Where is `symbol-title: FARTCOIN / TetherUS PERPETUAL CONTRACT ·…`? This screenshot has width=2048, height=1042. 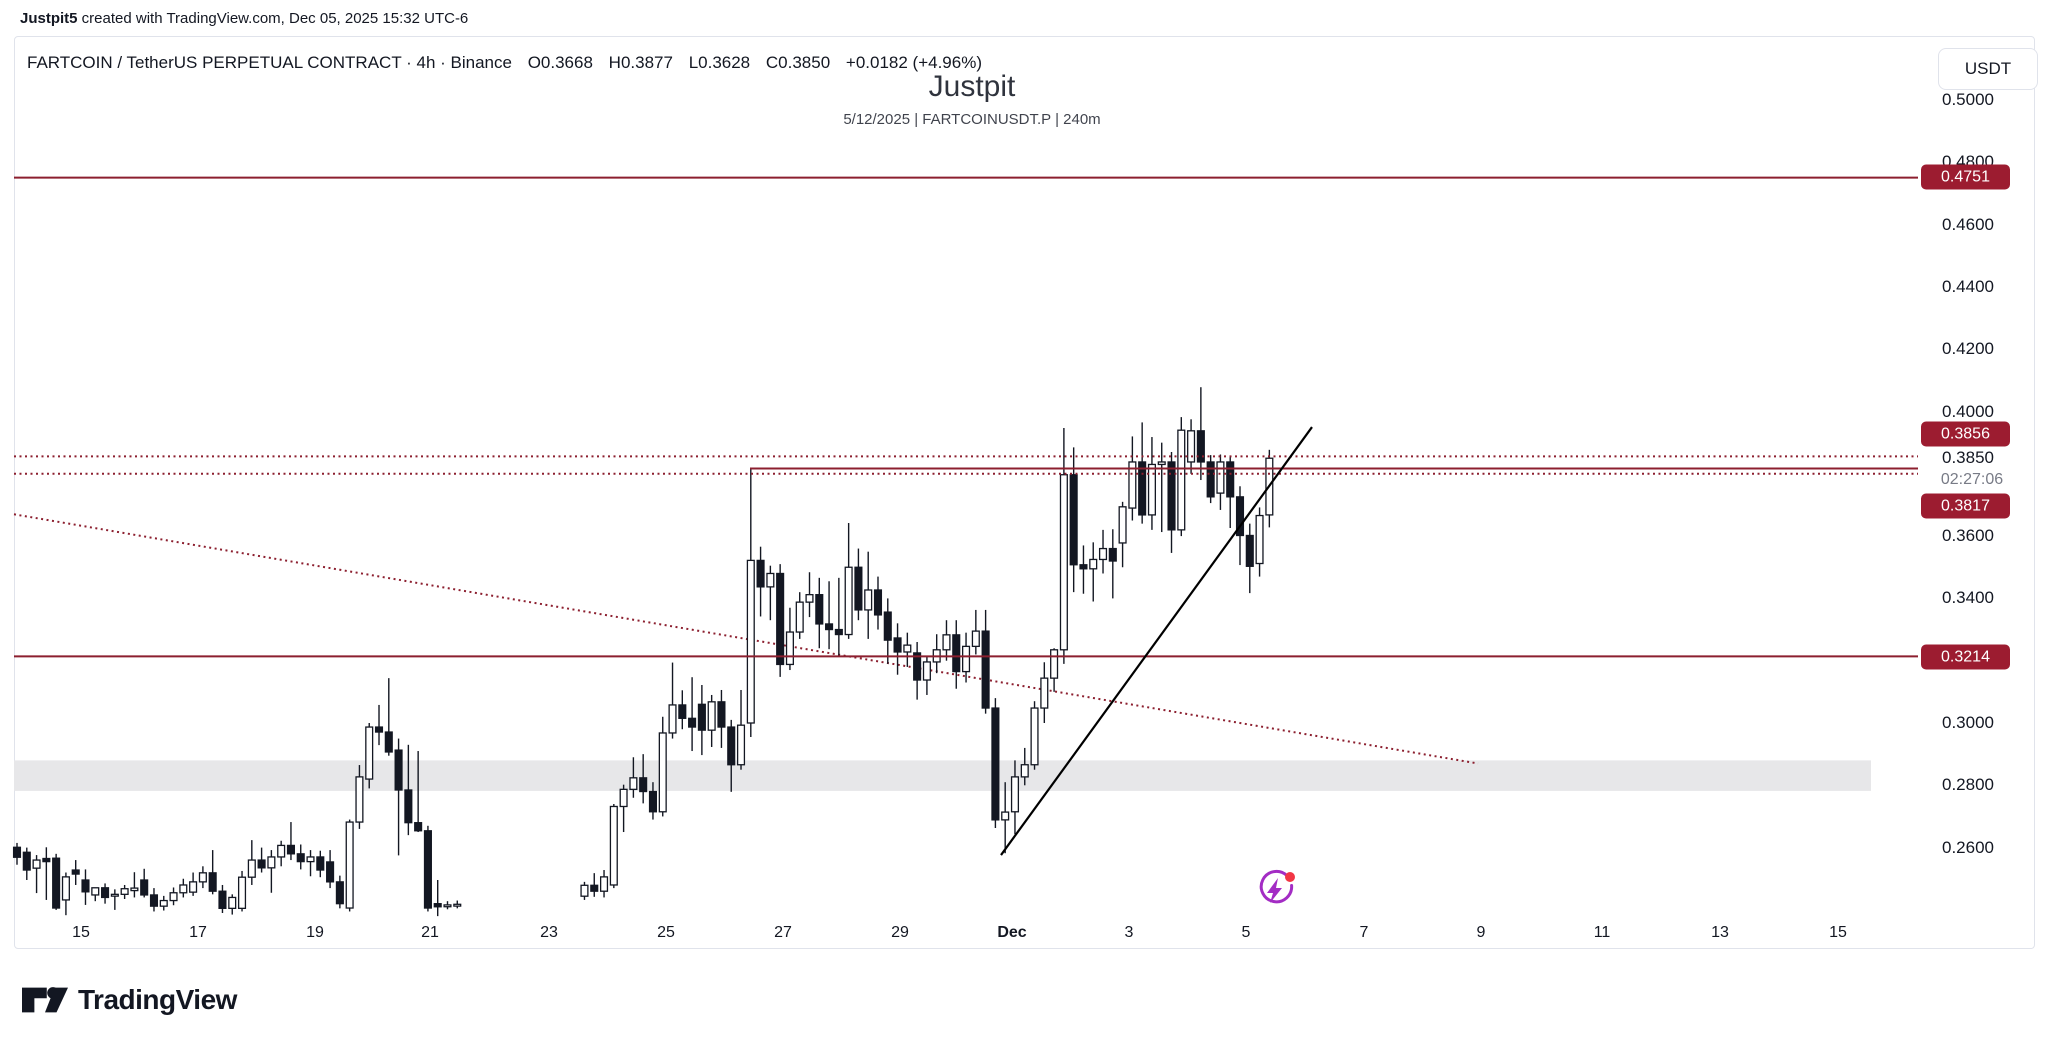 symbol-title: FARTCOIN / TetherUS PERPETUAL CONTRACT ·… is located at coordinates (269, 62).